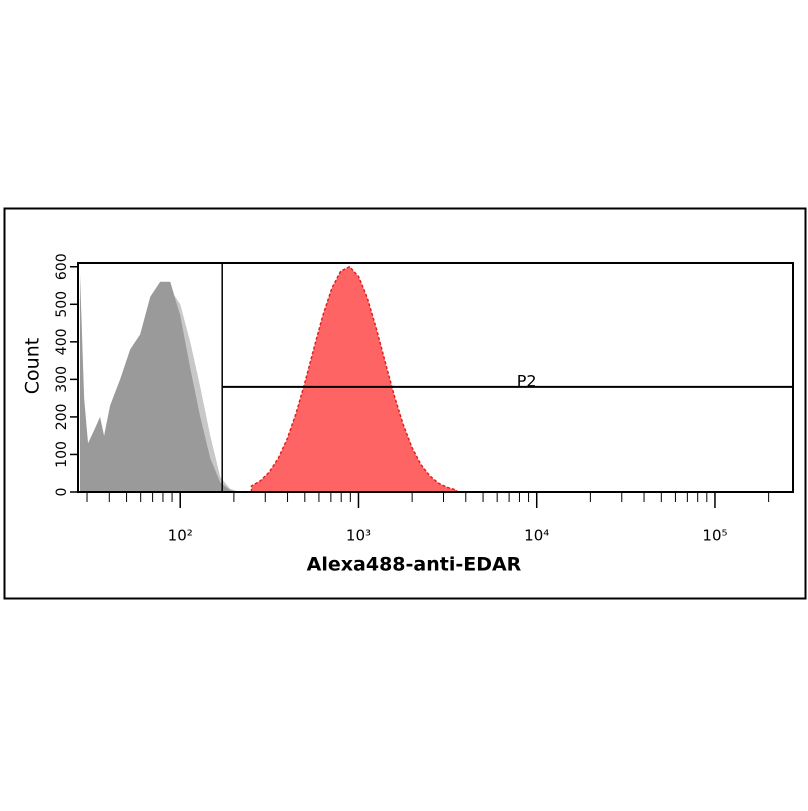 This screenshot has width=808, height=811. I want to click on x-tick-label: 10³, so click(358, 536).